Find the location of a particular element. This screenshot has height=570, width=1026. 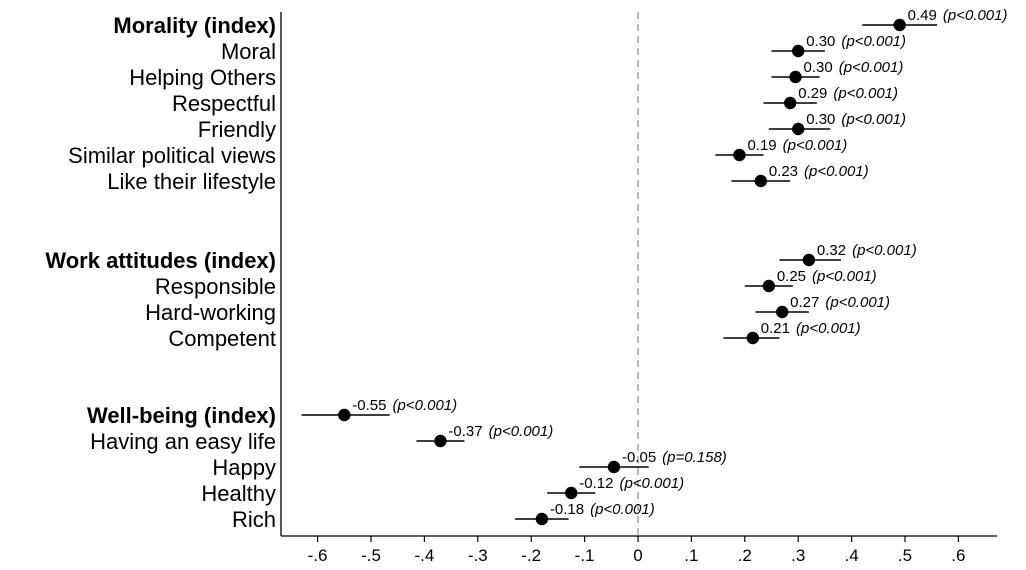

coef-row: Hard-working 0.27 (p<0.001) is located at coordinates (517, 309).